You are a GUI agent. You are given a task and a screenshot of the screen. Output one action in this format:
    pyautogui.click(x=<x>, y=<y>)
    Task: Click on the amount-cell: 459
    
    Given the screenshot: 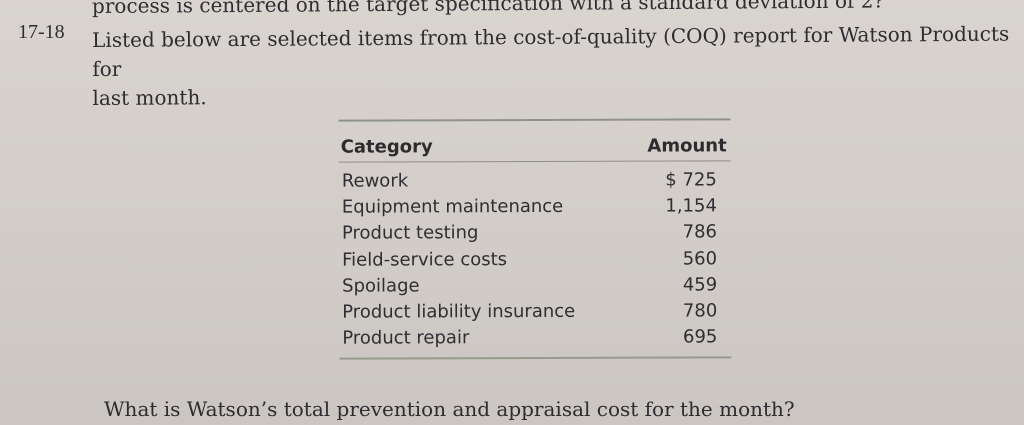 What is the action you would take?
    pyautogui.click(x=700, y=285)
    